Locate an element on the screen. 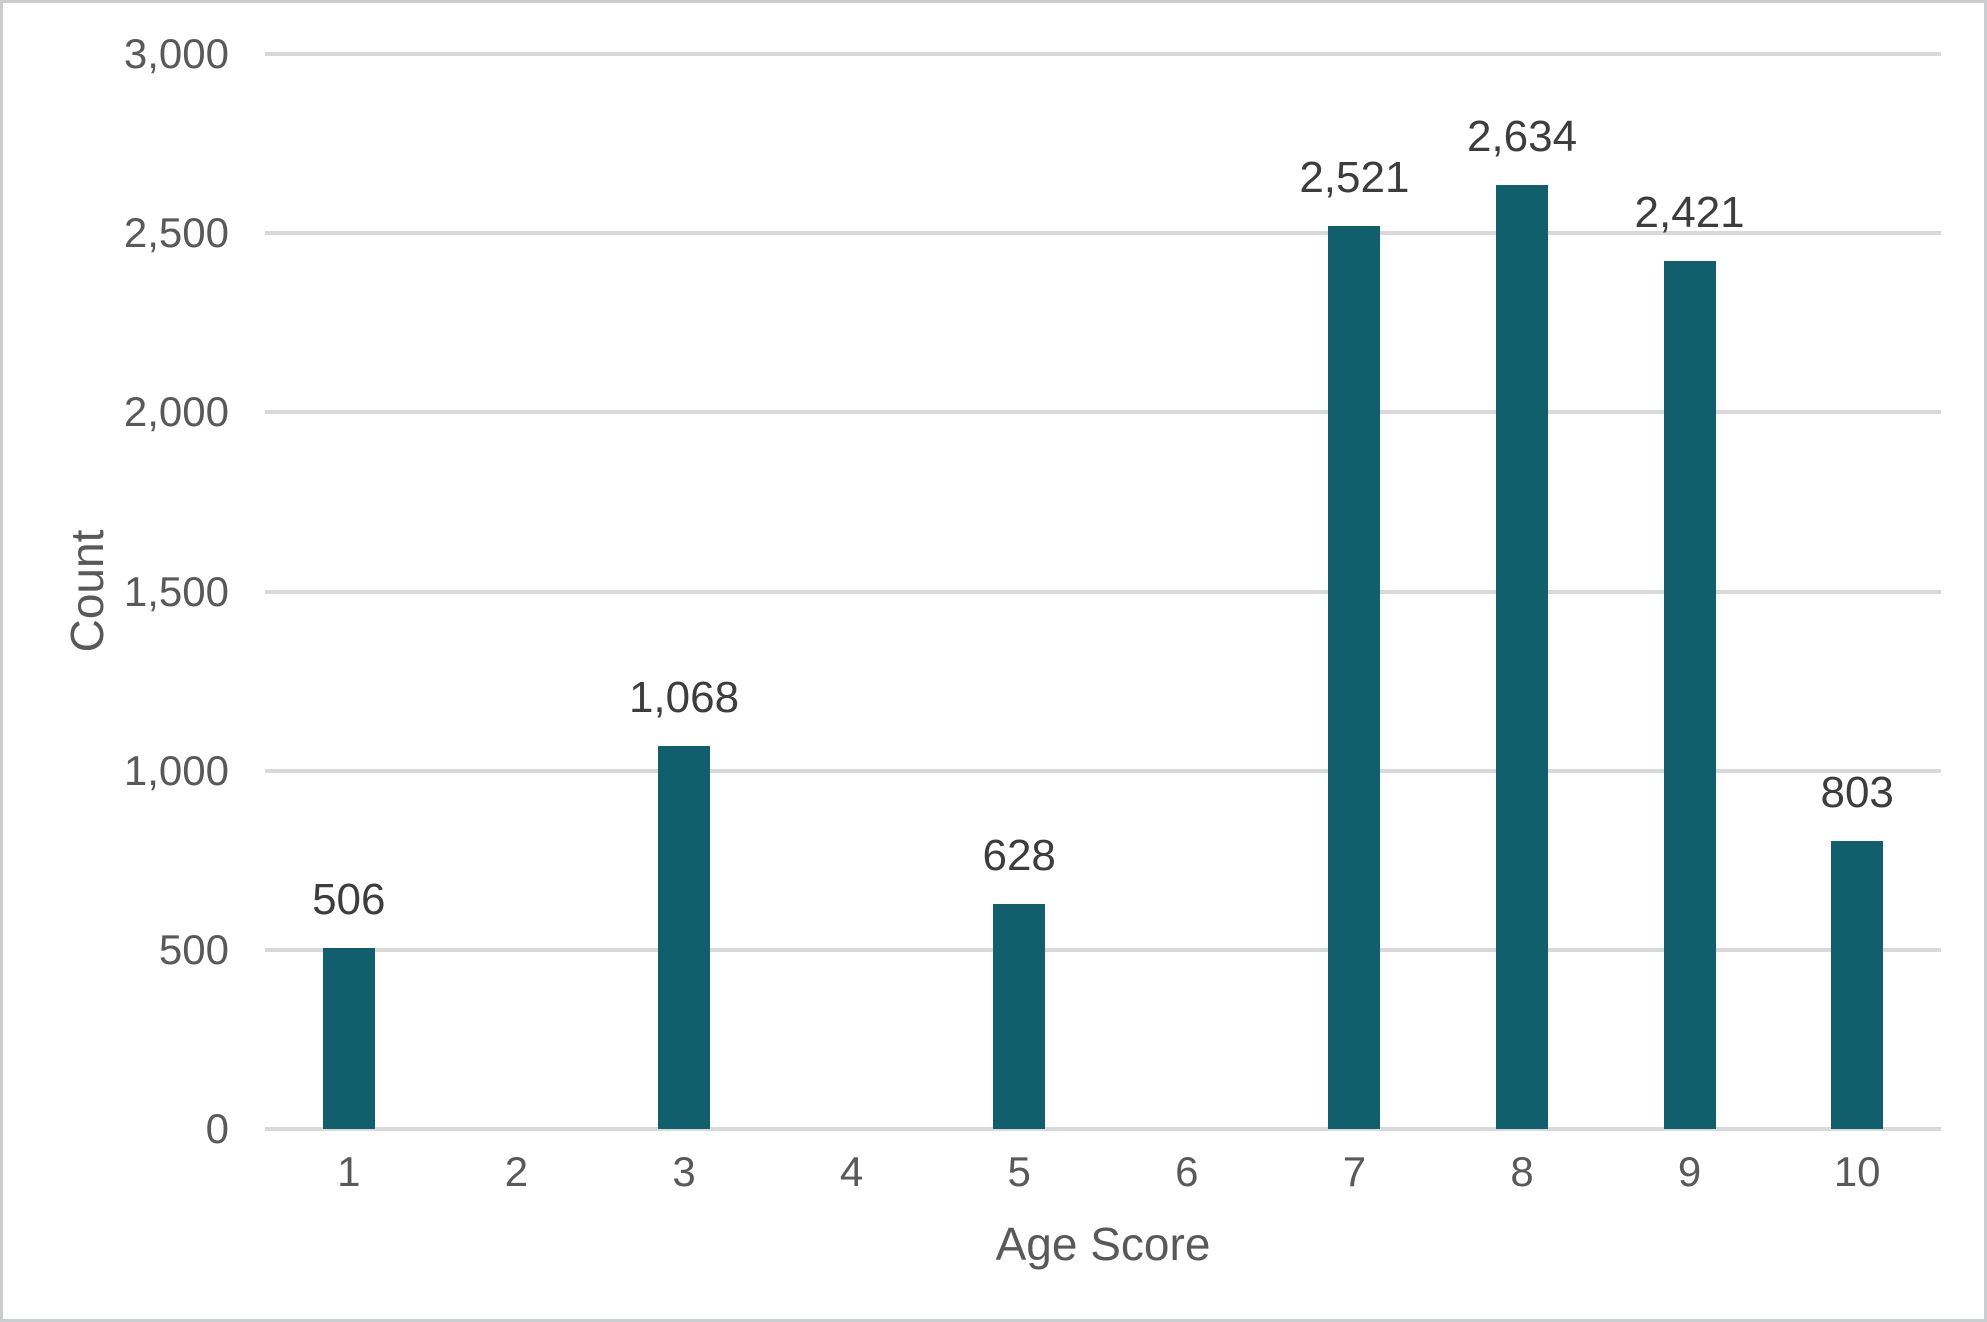 This screenshot has width=1987, height=1322. x-tick-label: 7 is located at coordinates (1354, 1171).